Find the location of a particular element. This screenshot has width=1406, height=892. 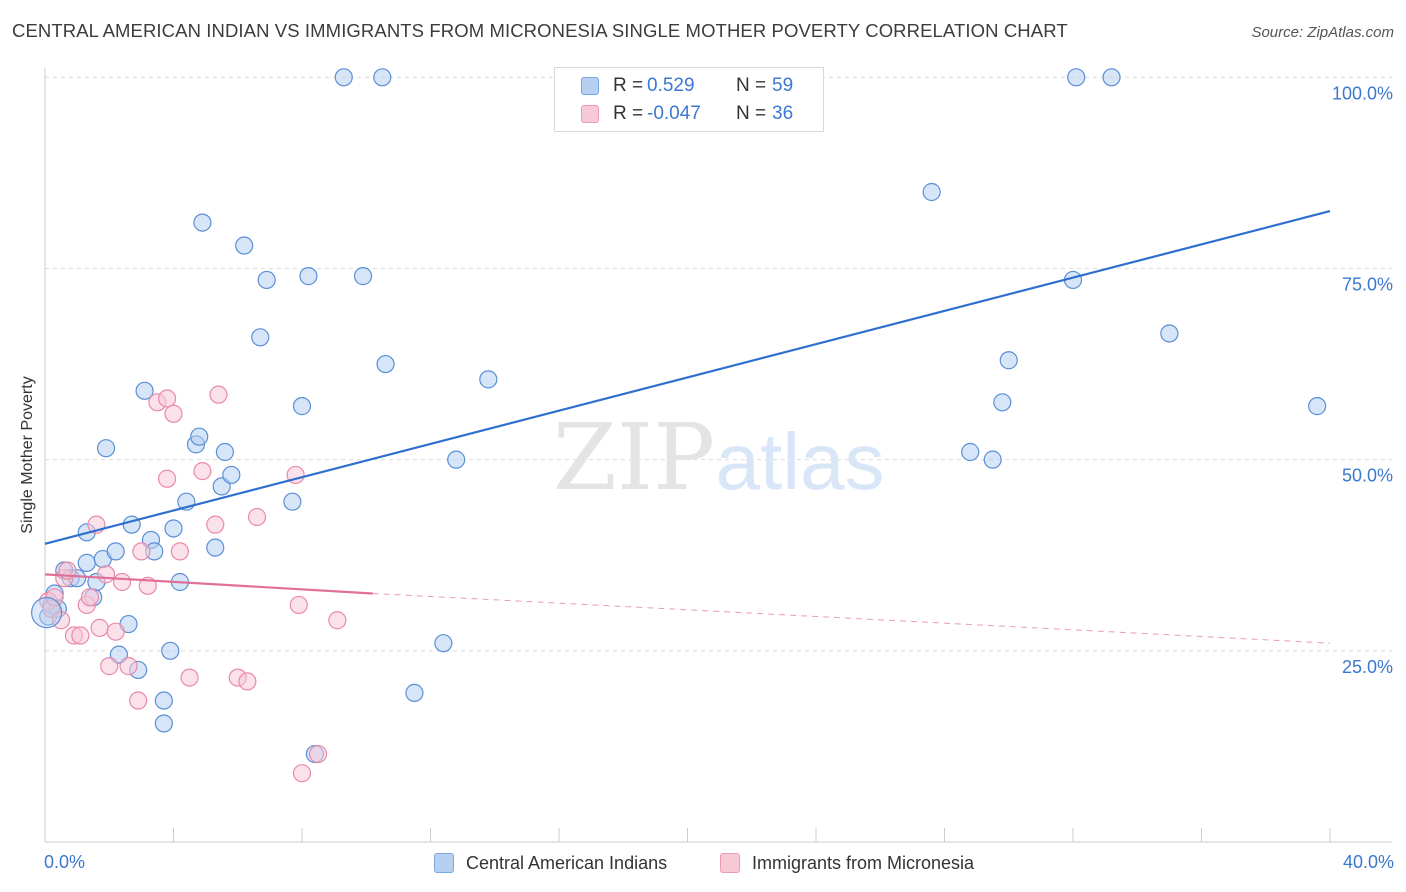

r-value: 0.529 is located at coordinates (671, 85).